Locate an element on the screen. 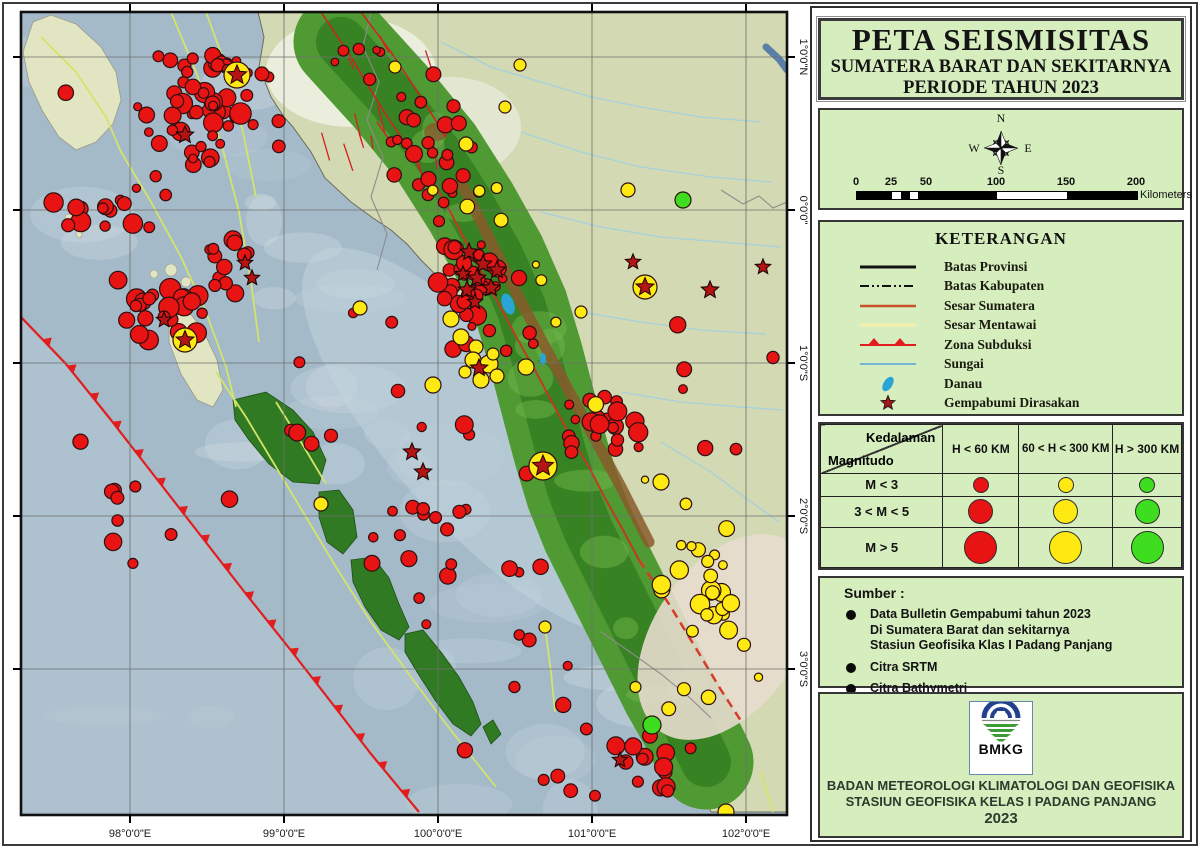  scale-bar-strip is located at coordinates (997, 195).